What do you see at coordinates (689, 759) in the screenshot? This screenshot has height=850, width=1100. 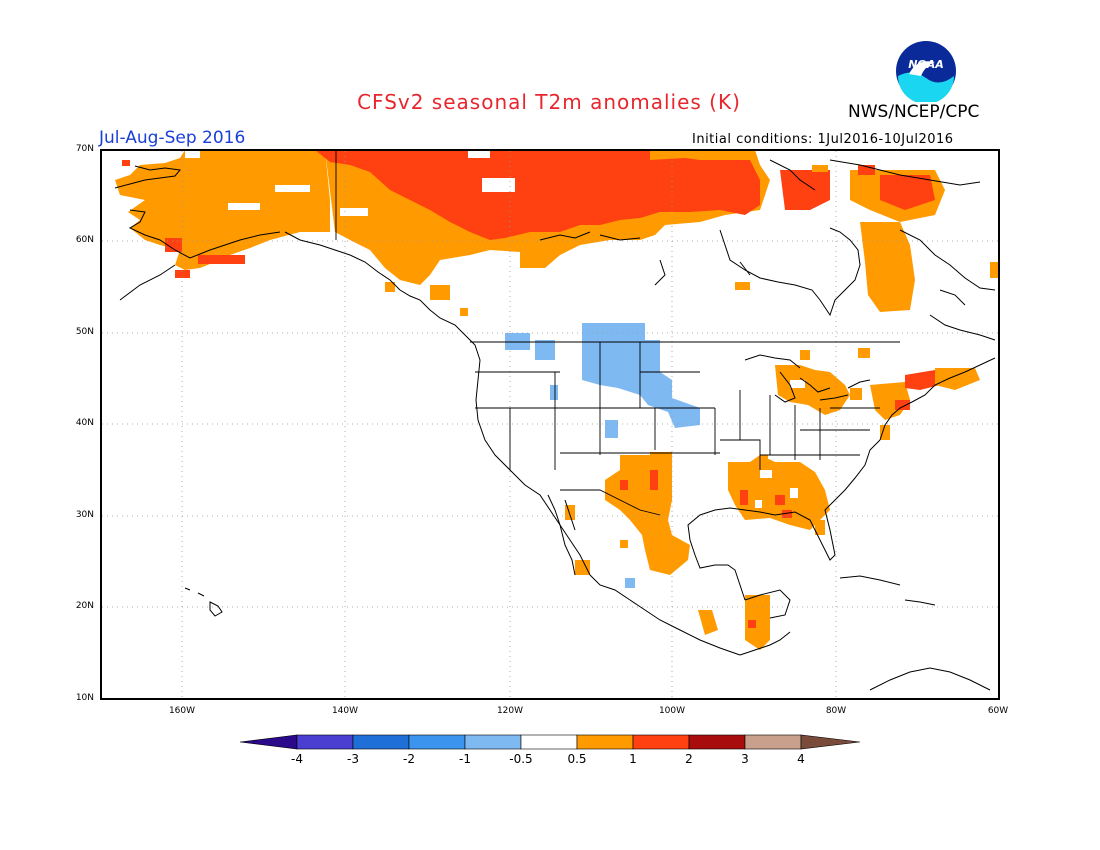 I see `legend-tick-label: 2` at bounding box center [689, 759].